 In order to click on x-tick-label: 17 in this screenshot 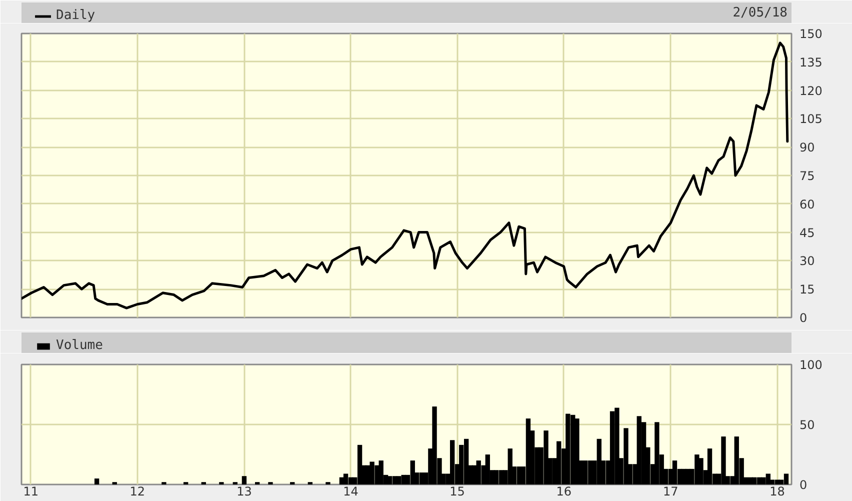, I will do `click(670, 491)`.